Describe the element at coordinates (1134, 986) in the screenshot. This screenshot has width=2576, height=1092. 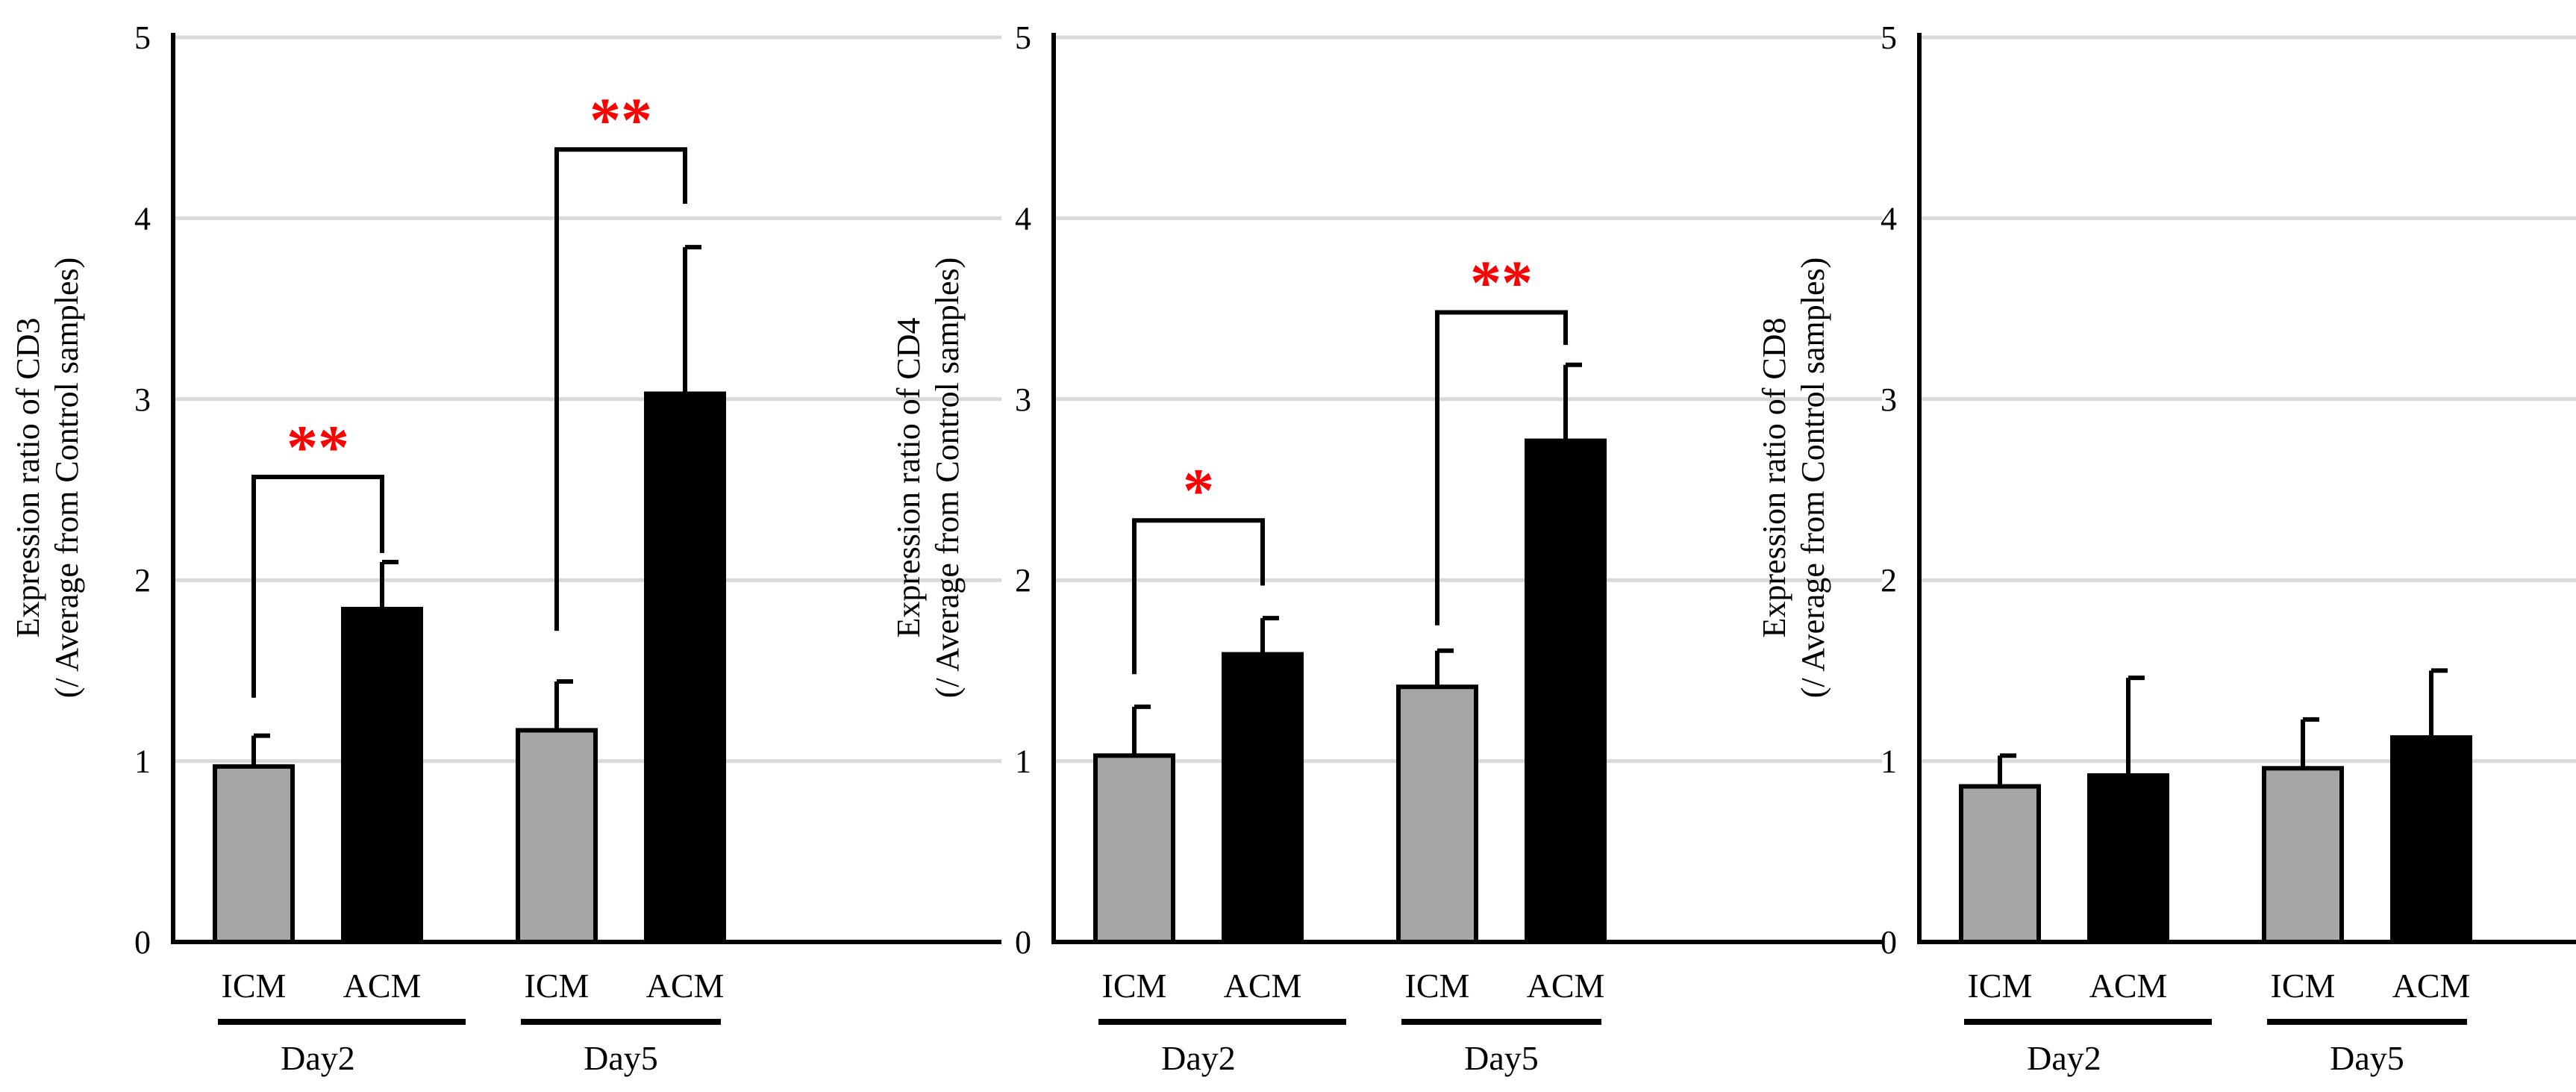
I see `cd4-xcat-1: ICM` at that location.